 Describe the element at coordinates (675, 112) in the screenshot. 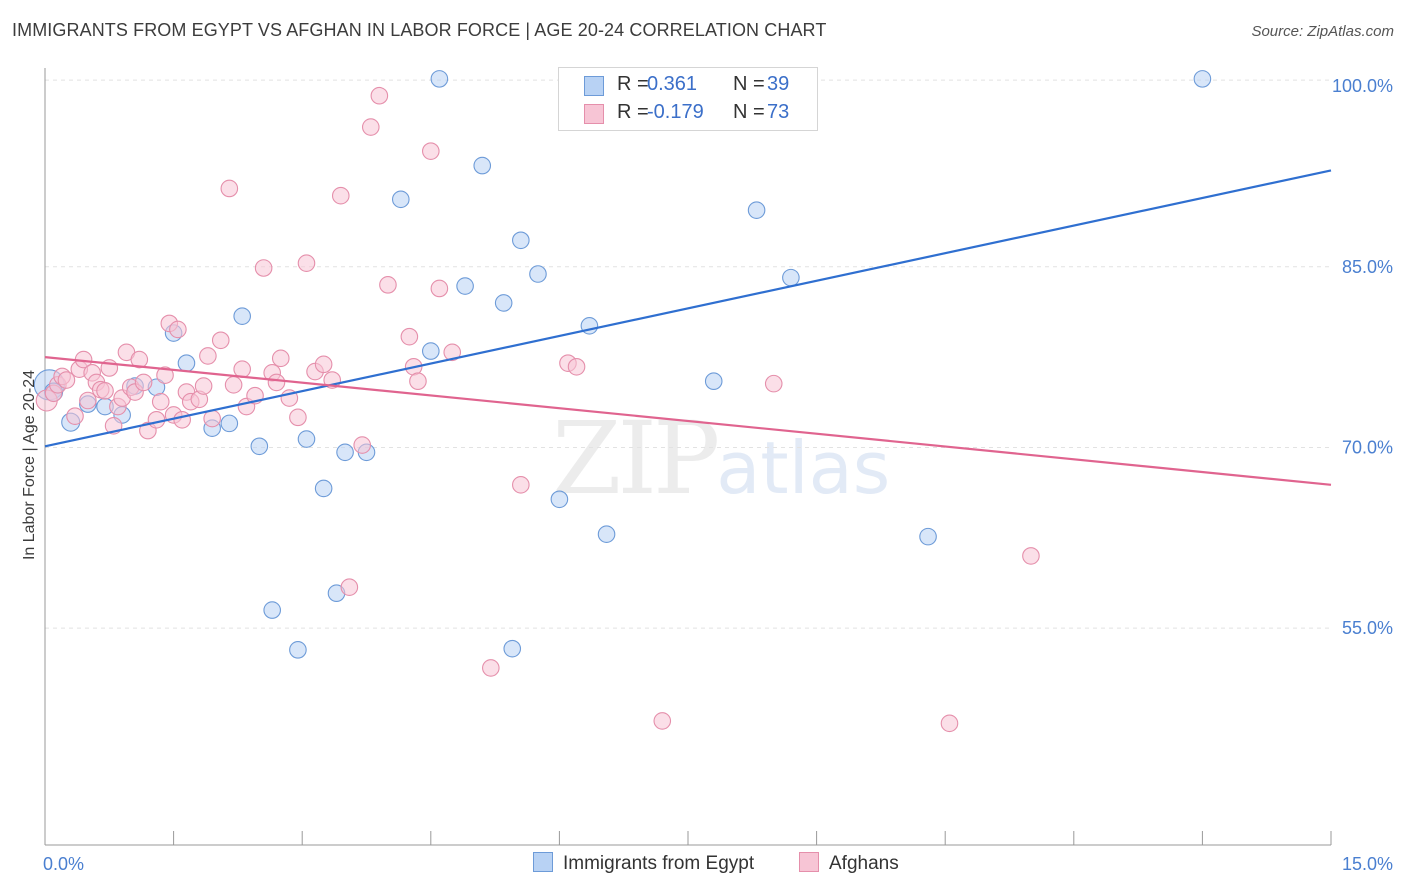

I see `legend-r-value: -0.179` at that location.